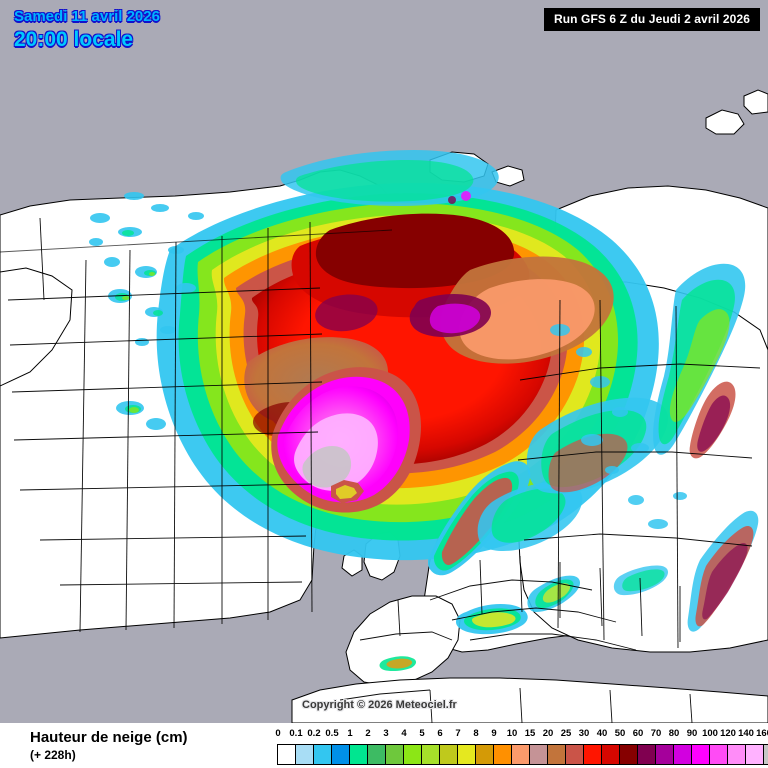  What do you see at coordinates (458, 733) in the screenshot?
I see `colorbar-tick: 7` at bounding box center [458, 733].